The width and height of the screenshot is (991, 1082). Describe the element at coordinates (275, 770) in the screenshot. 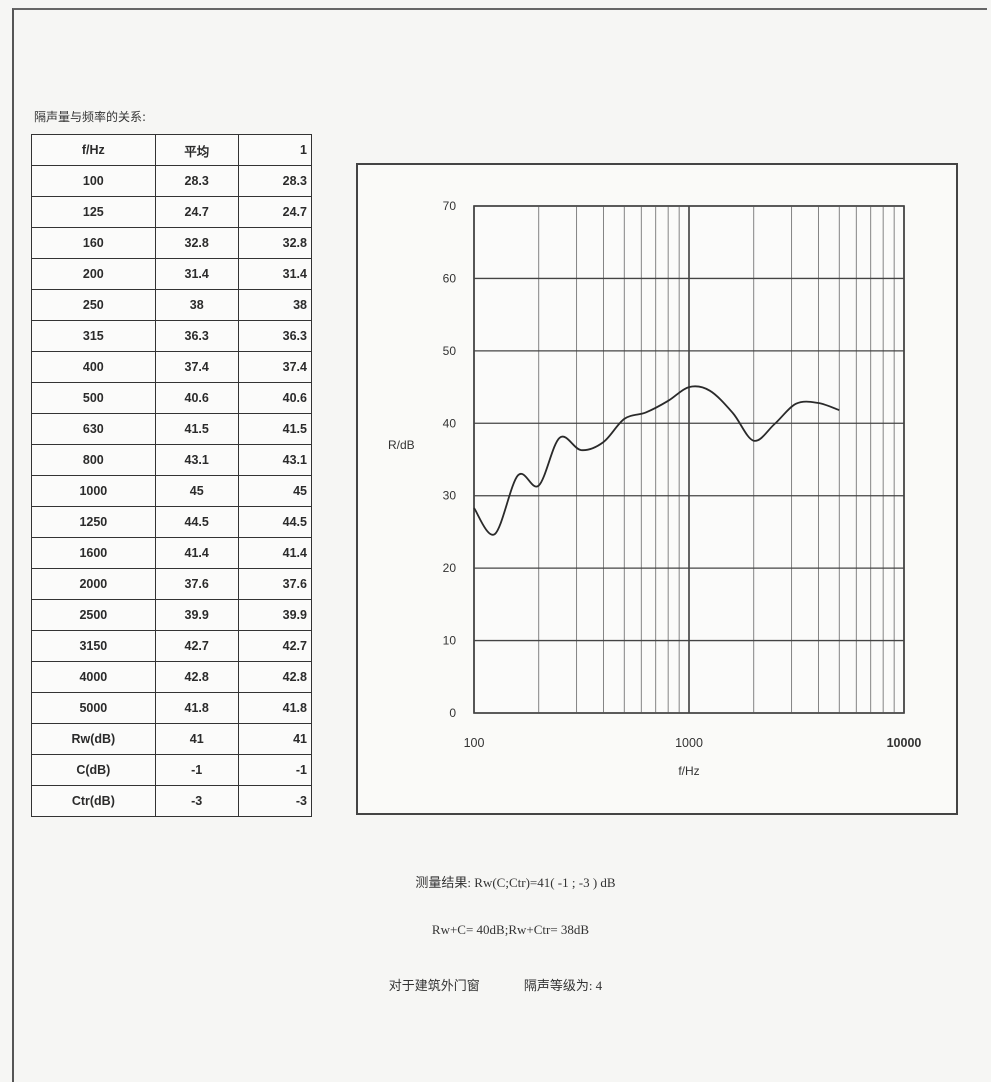

I see `table-row-cell-3: -1` at that location.